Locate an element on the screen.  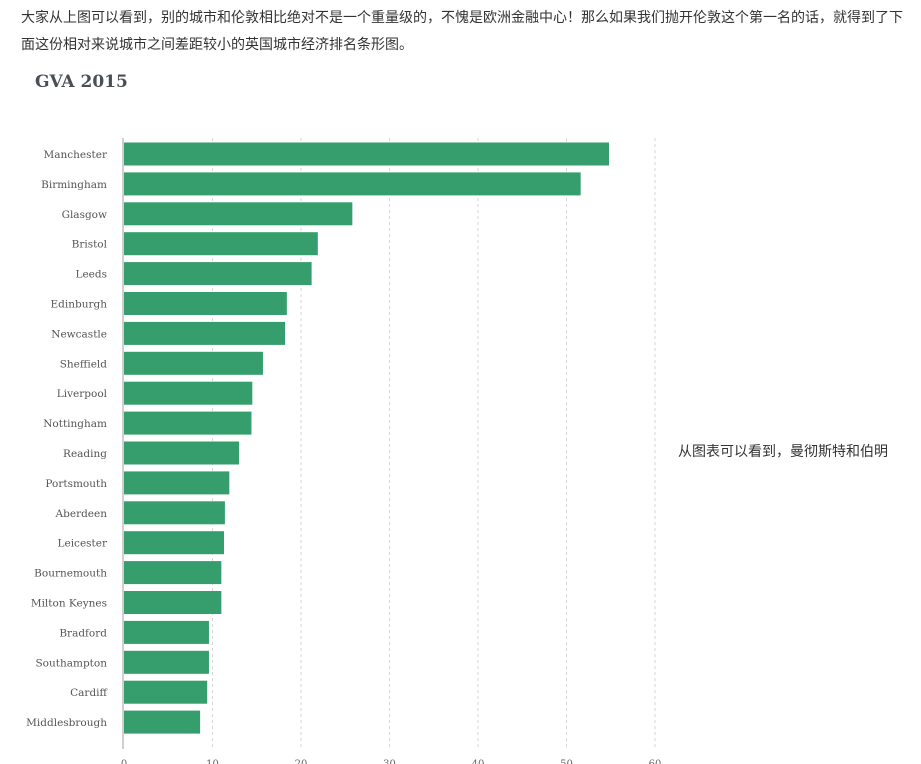
chart-title: GVA 2015 is located at coordinates (81, 82).